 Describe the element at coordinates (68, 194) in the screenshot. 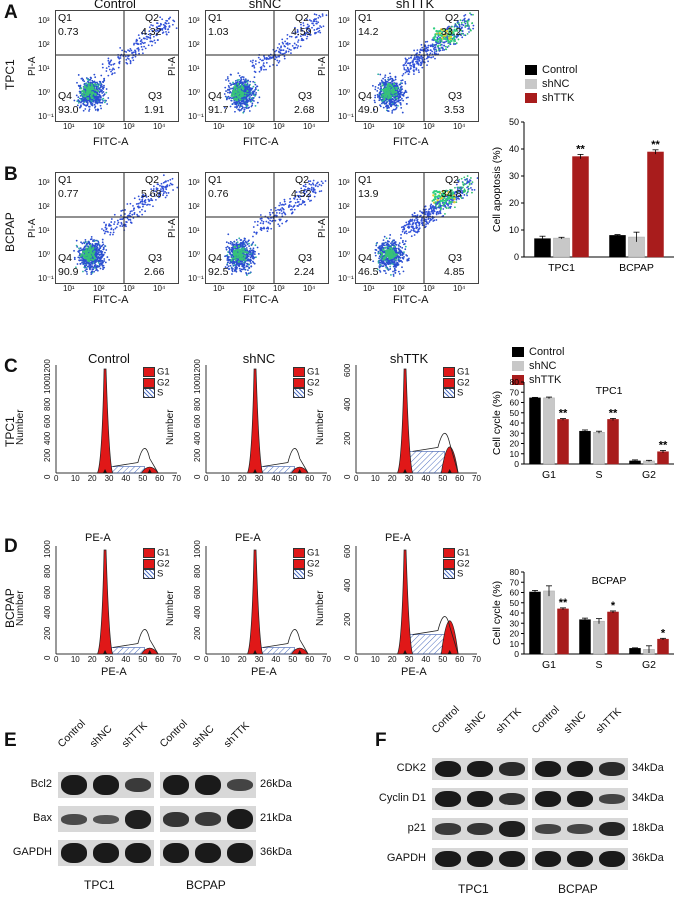

I see `q1-value: 0.77` at that location.